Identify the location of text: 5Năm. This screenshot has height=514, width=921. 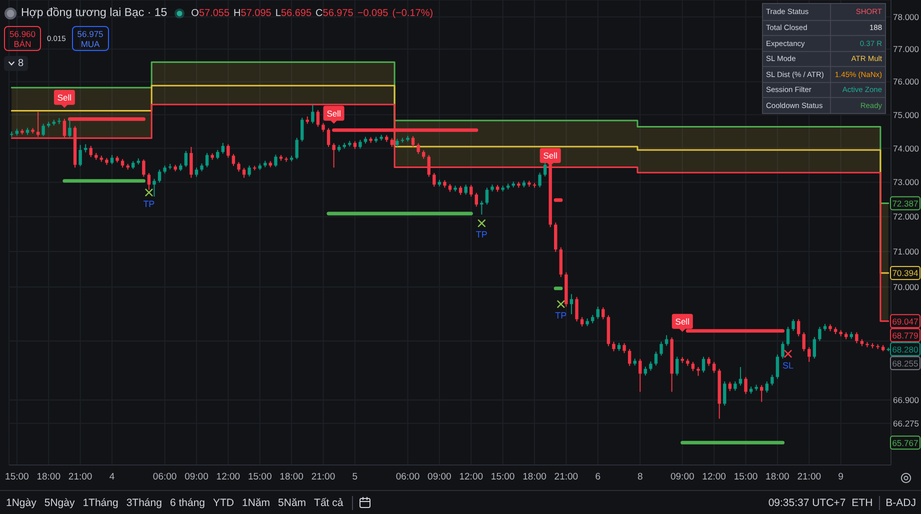
(292, 502).